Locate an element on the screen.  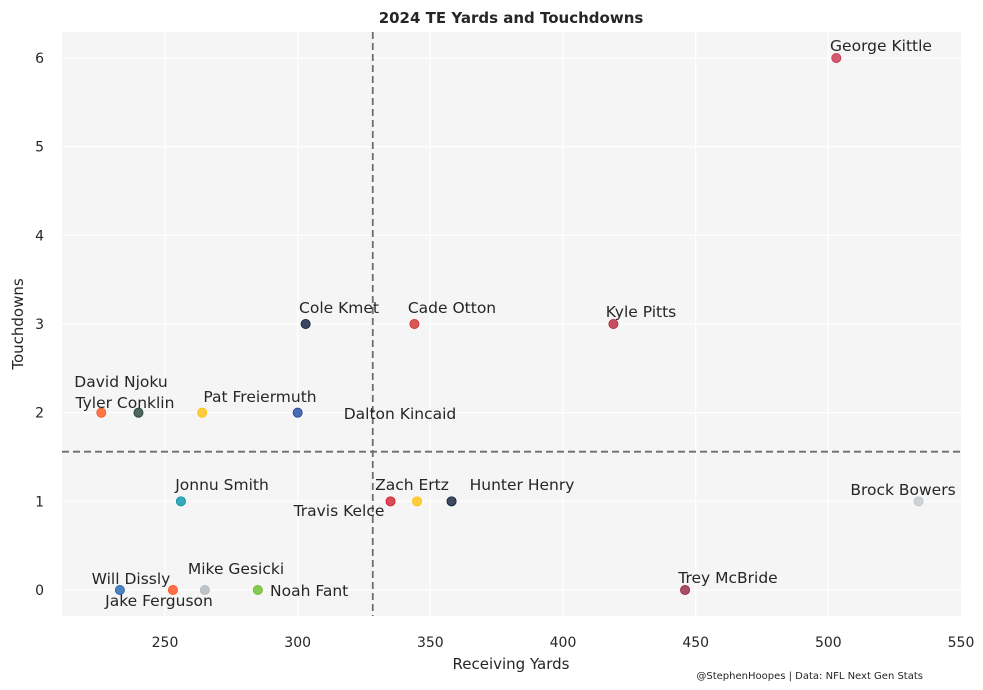
y-tick-label: 6 is located at coordinates (39, 59).